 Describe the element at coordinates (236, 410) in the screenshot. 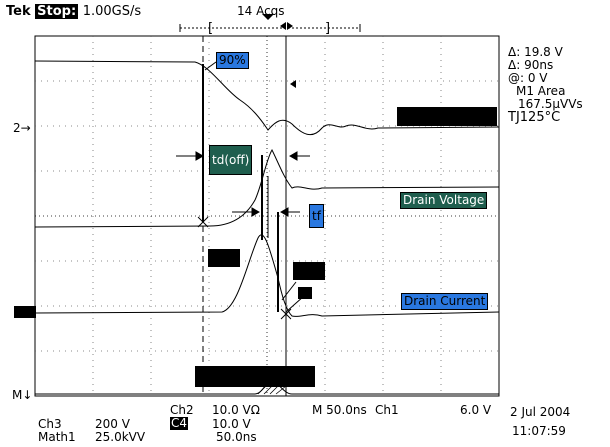

I see `ch2-scale: 10.0 VΩ` at that location.